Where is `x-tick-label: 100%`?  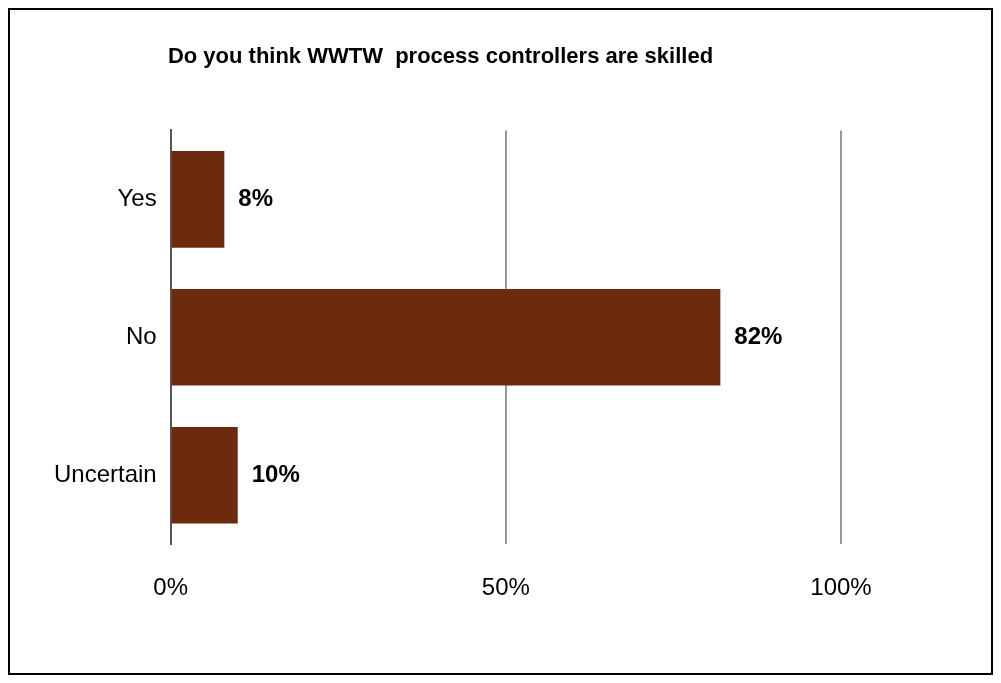 x-tick-label: 100% is located at coordinates (841, 587).